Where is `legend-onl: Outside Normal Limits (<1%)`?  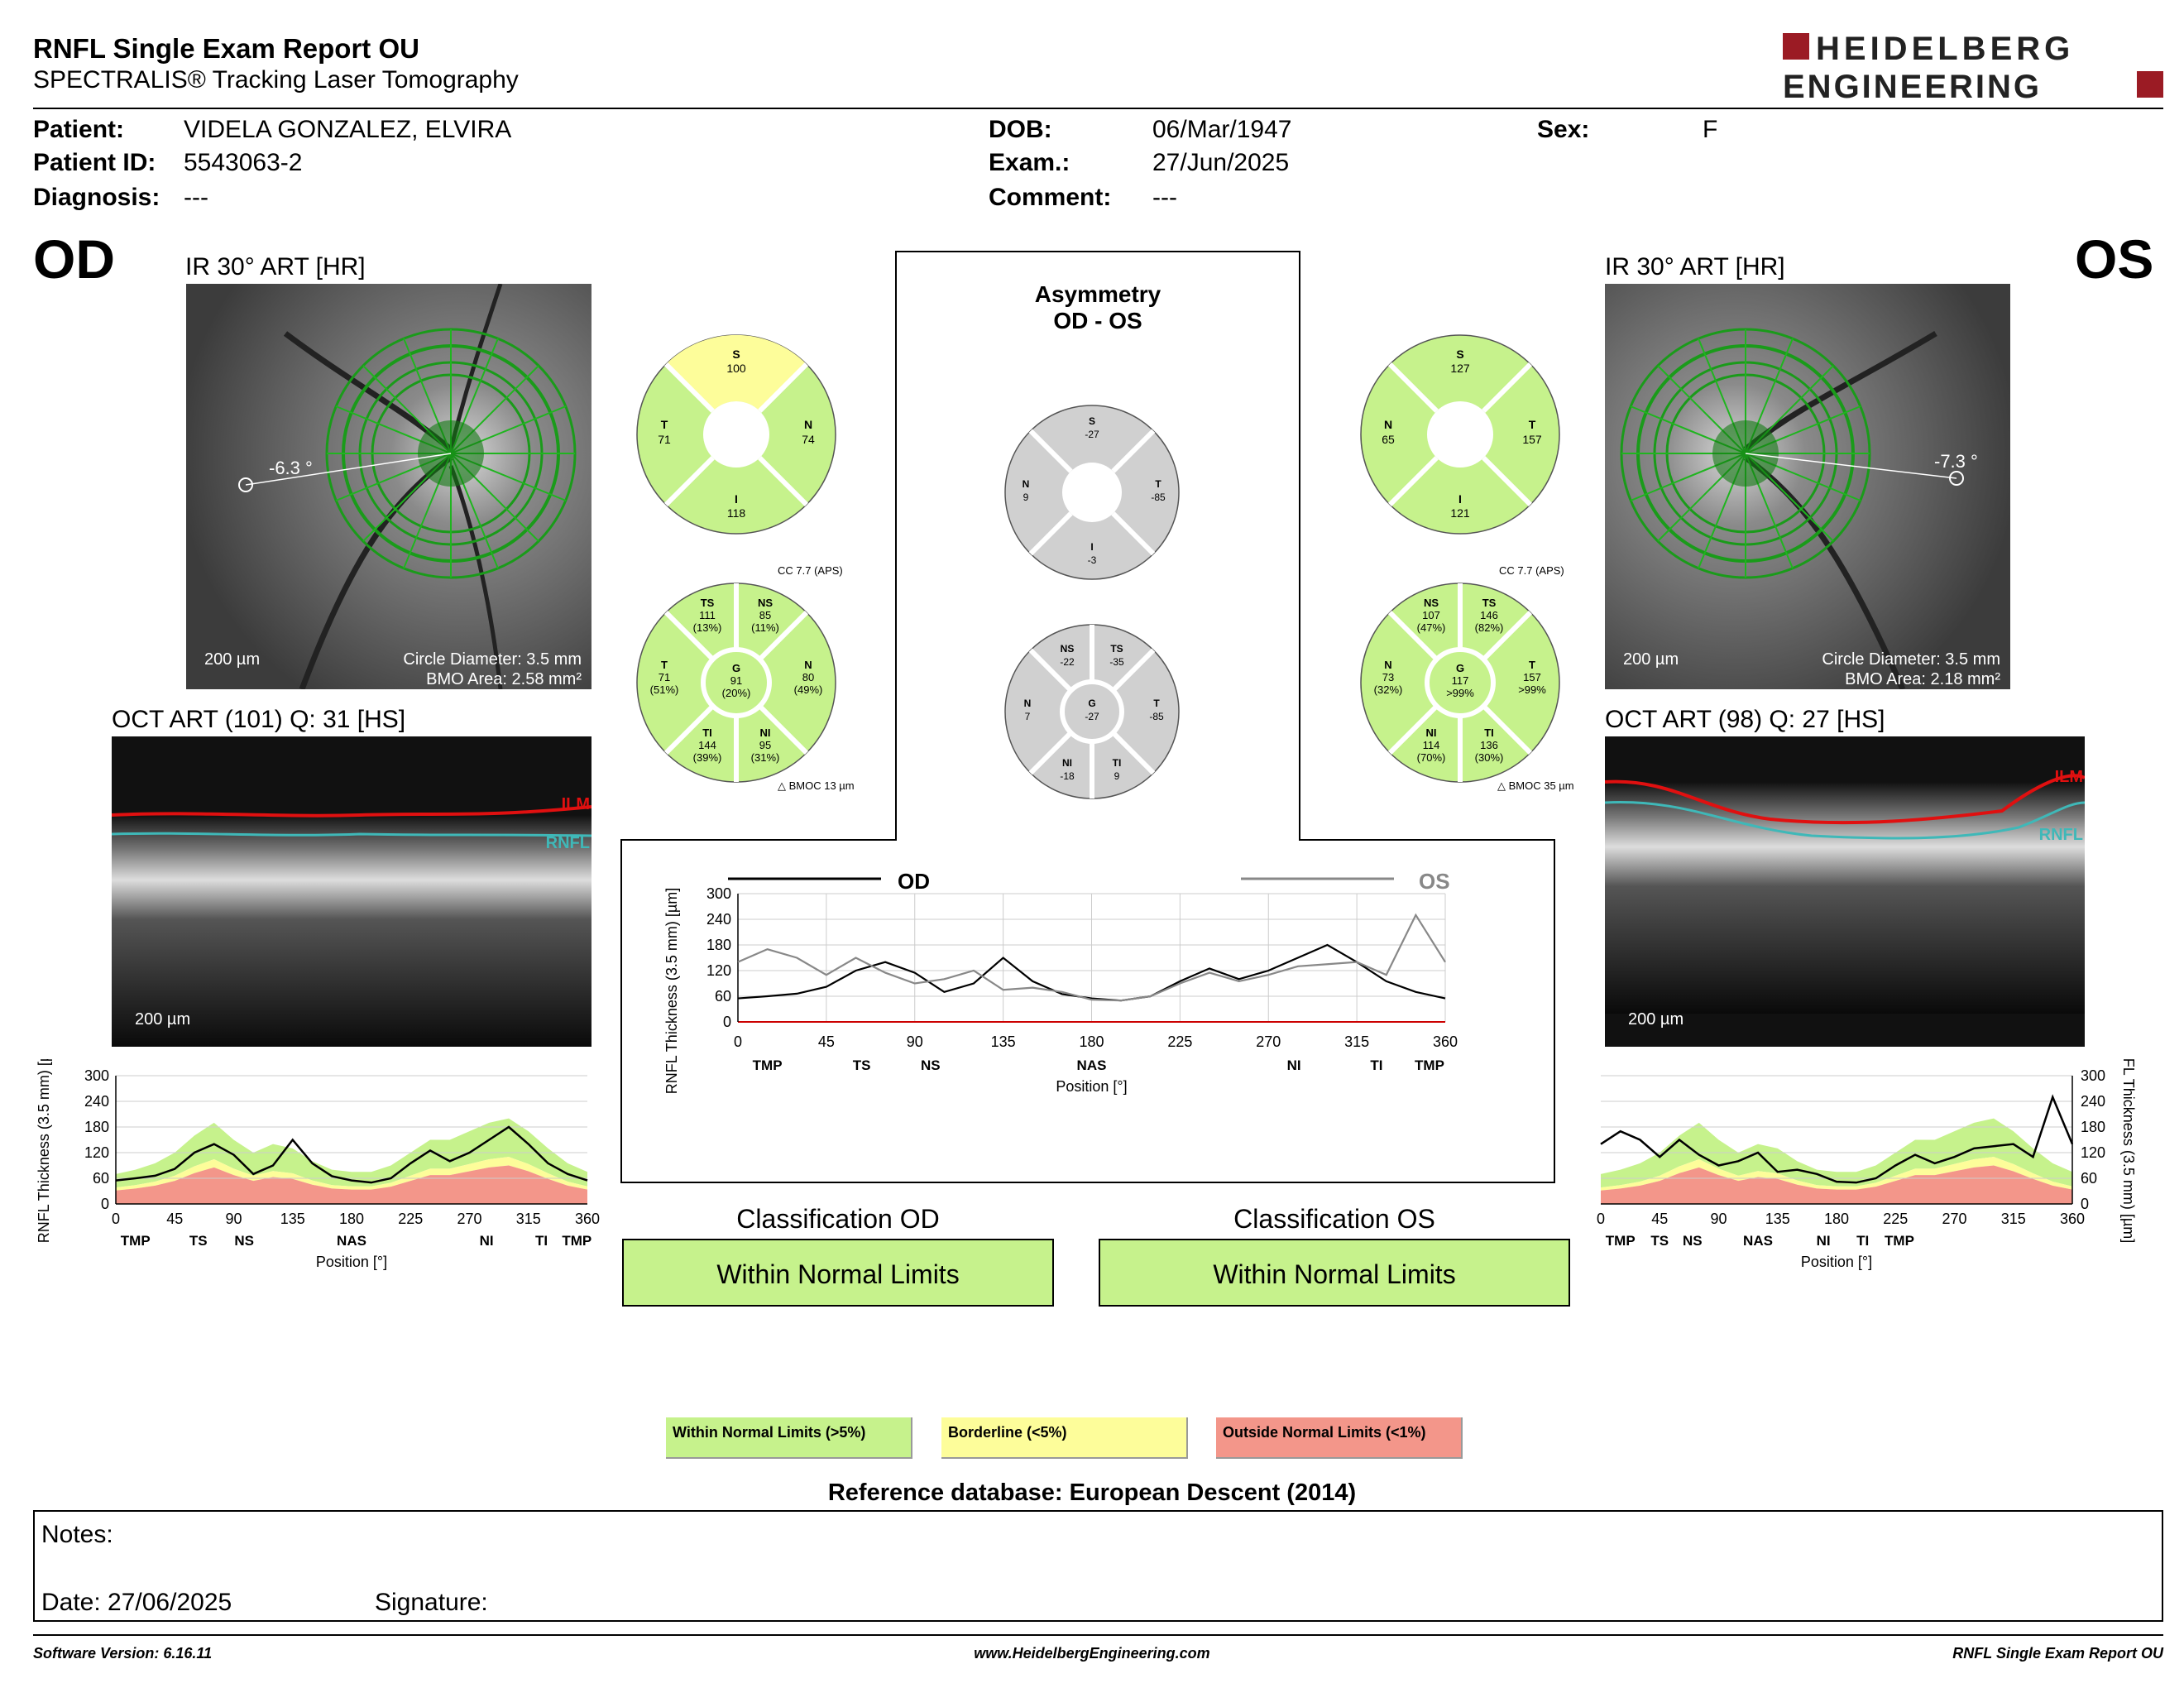
legend-onl: Outside Normal Limits (<1%) is located at coordinates (1339, 1438).